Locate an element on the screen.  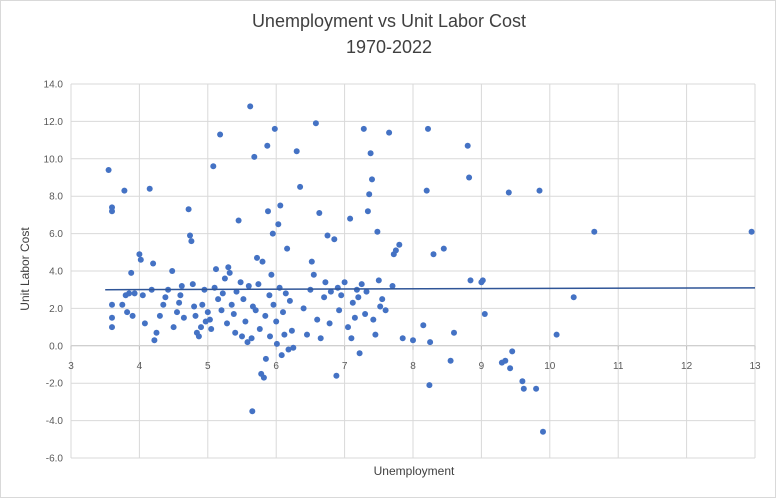
y-tick-label: 2.0 is located at coordinates (56, 309).